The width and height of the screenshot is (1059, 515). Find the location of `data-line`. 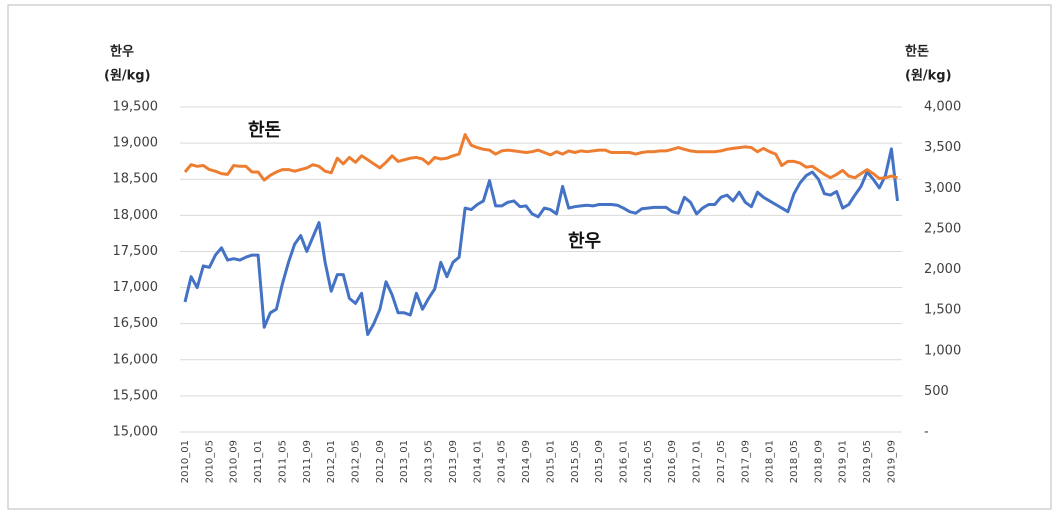

data-line is located at coordinates (540, 157).